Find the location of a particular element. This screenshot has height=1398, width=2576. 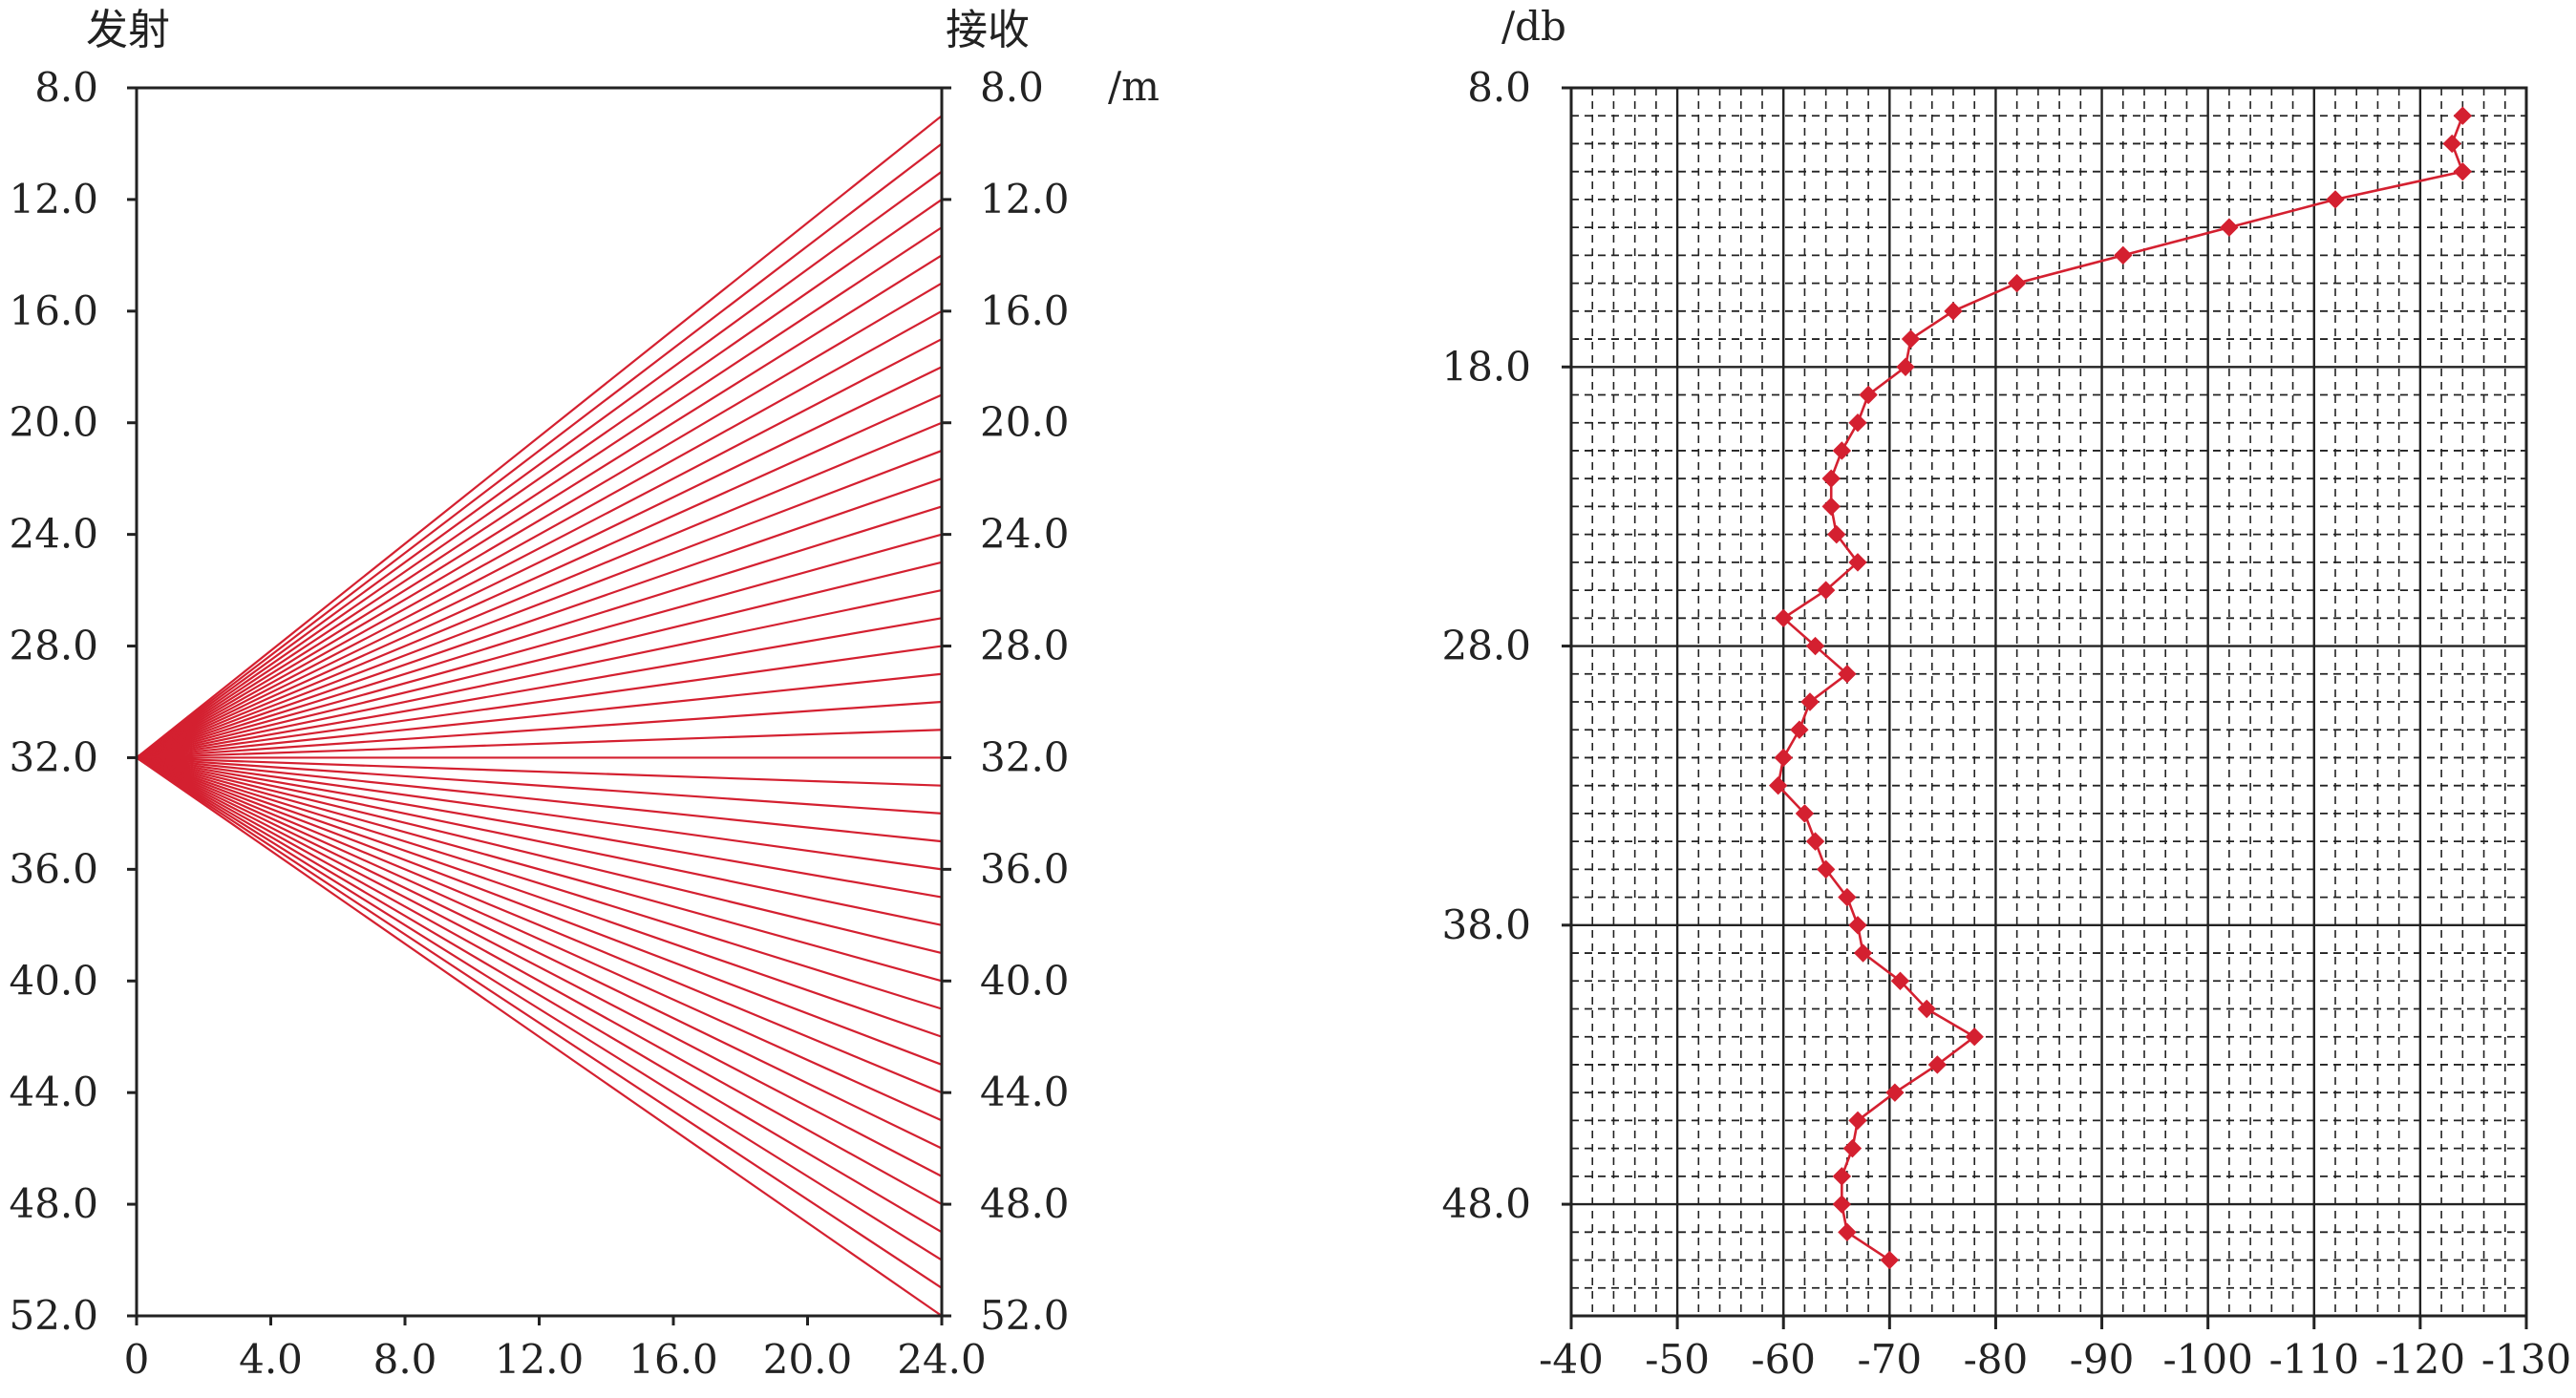

x-tick-label: 4.0 is located at coordinates (271, 1360).